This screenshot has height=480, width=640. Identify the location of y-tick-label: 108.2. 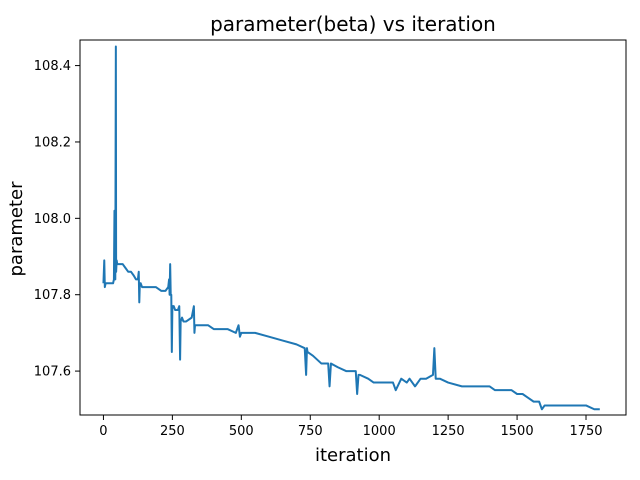
(52, 142).